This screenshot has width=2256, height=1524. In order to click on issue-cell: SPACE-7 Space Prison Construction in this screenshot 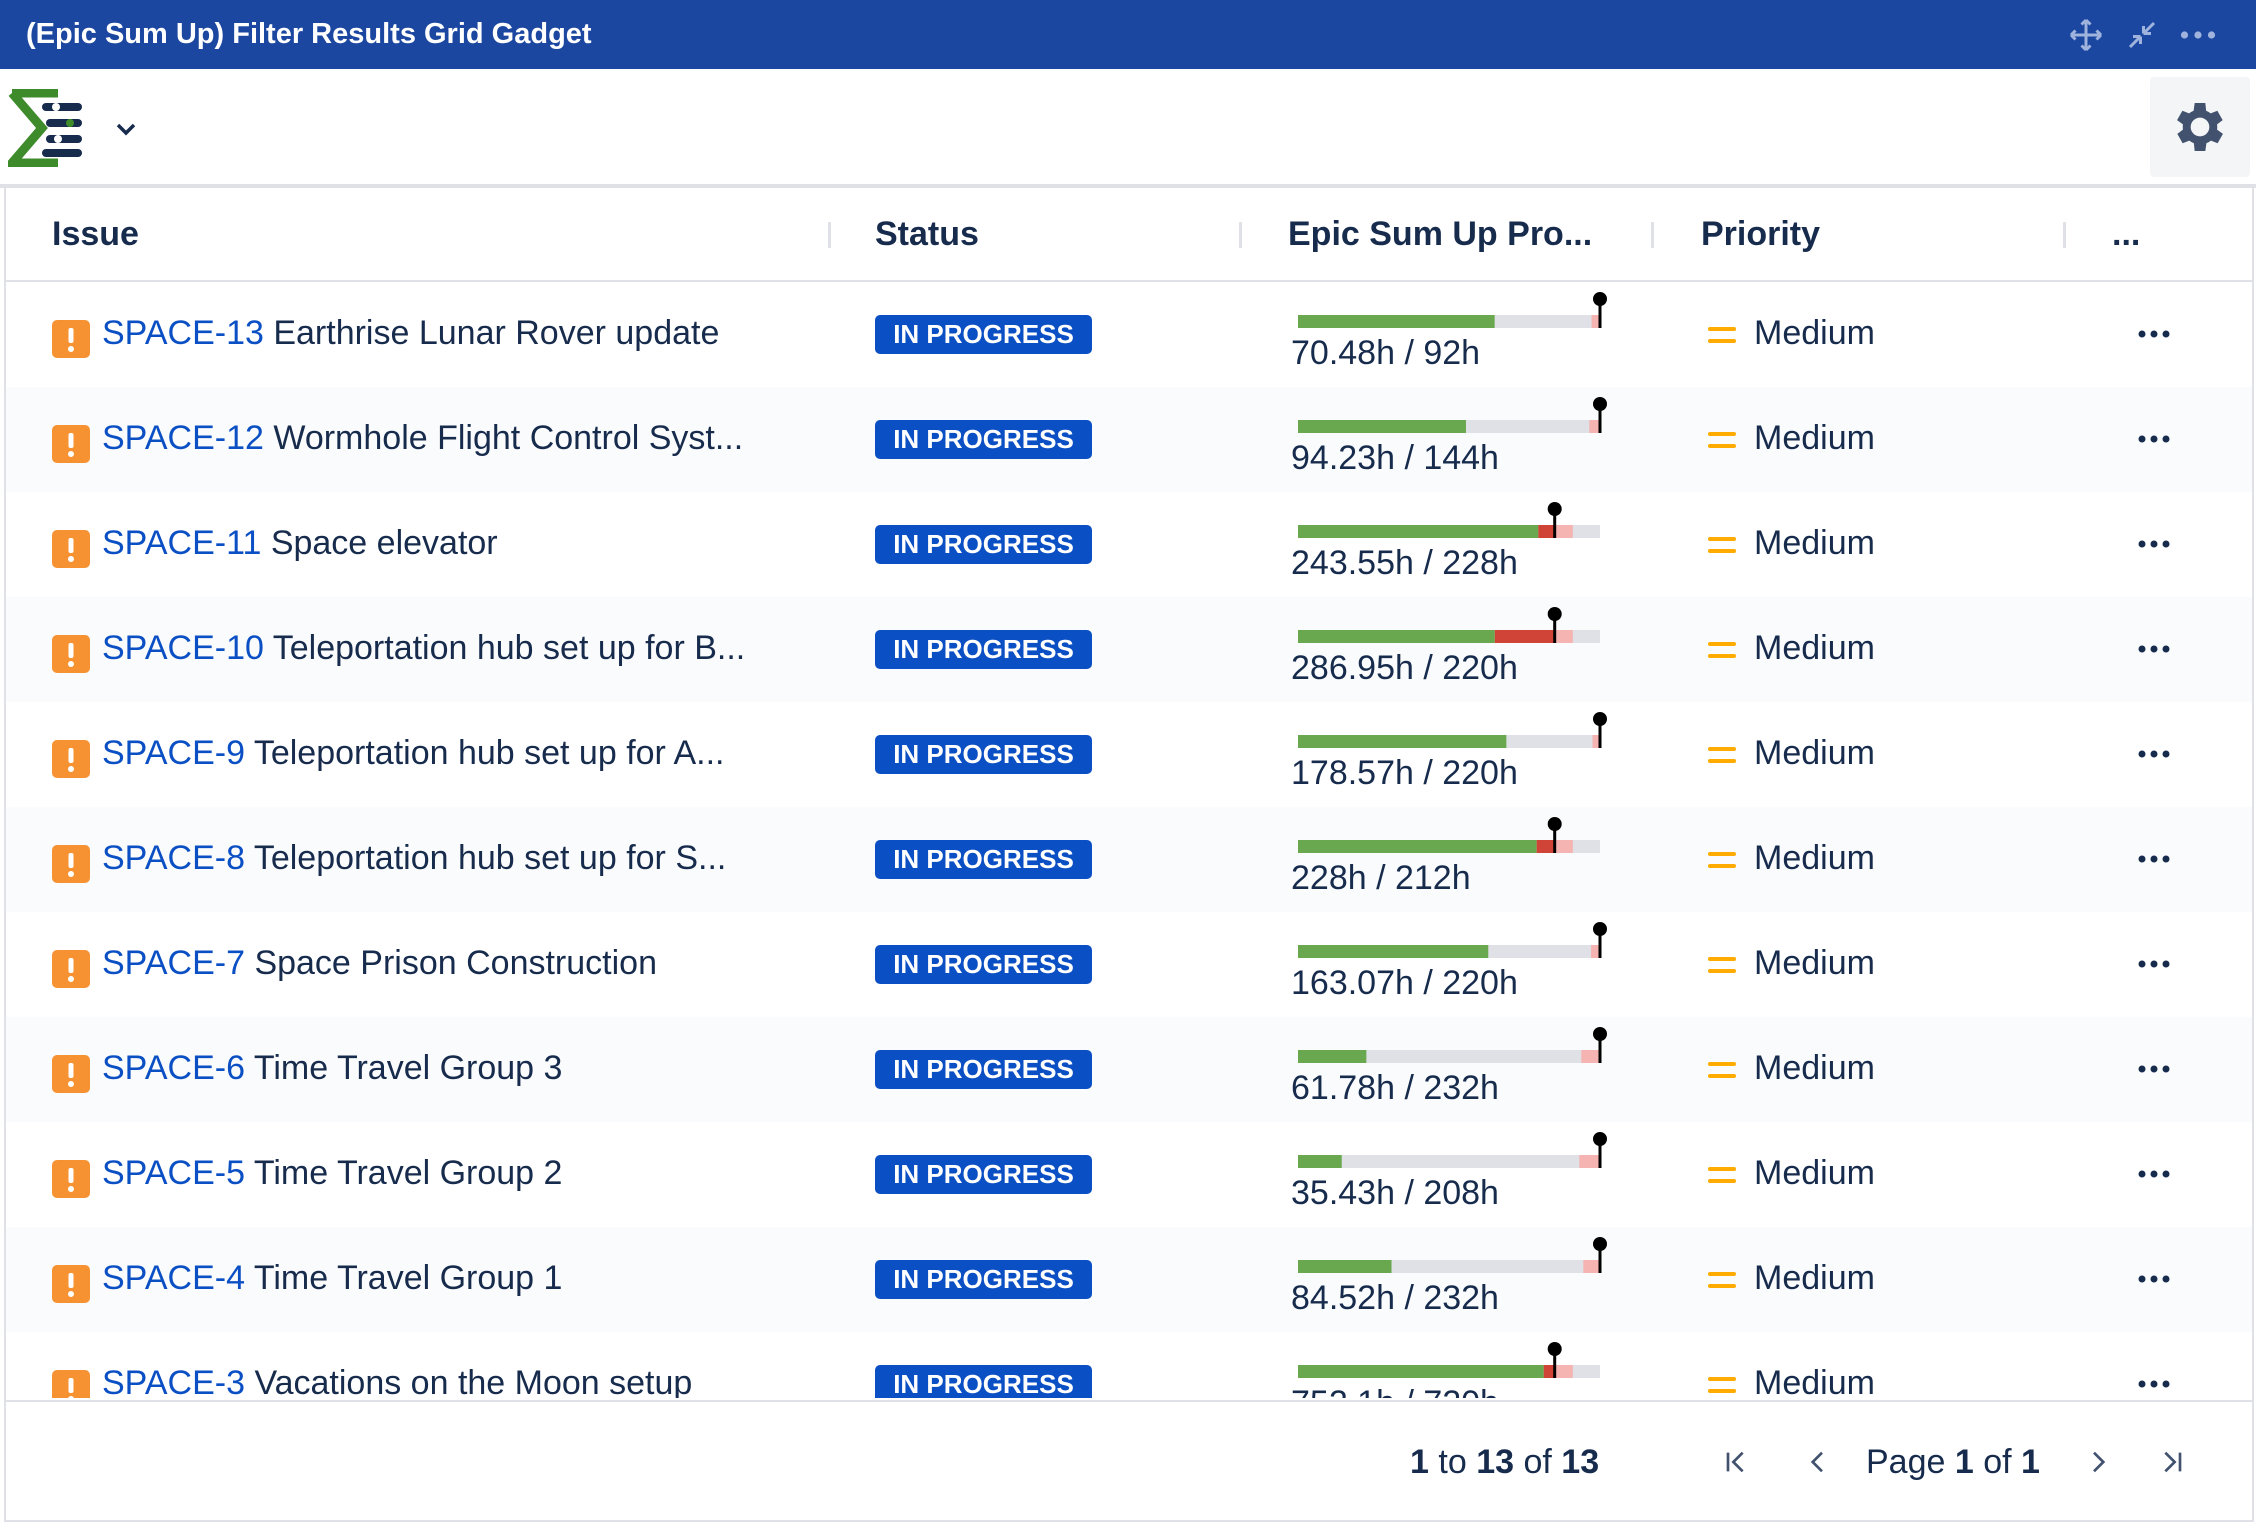, I will do `click(379, 963)`.